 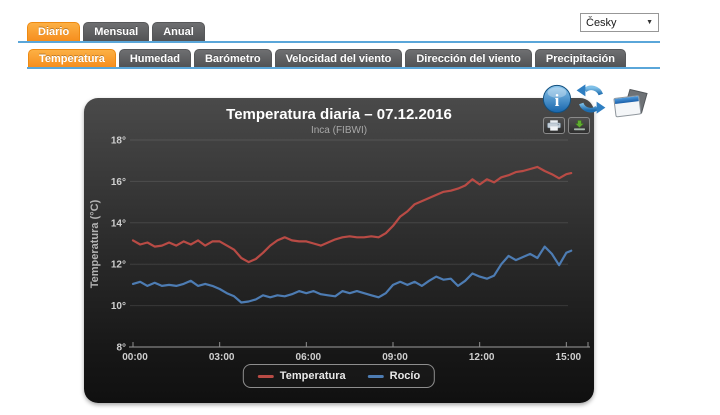 What do you see at coordinates (178, 31) in the screenshot?
I see `tab-anual: Anual` at bounding box center [178, 31].